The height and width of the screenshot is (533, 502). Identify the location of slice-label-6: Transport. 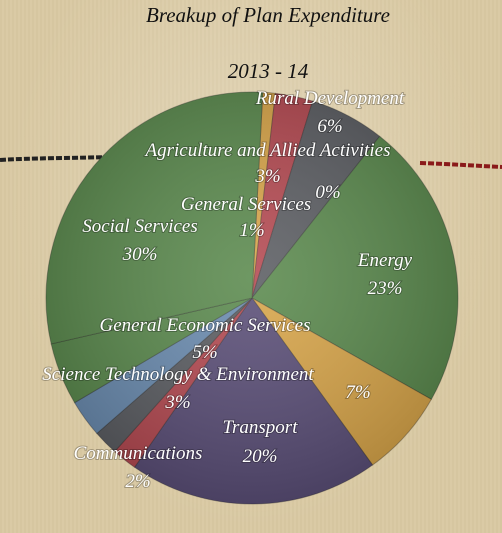
(261, 427).